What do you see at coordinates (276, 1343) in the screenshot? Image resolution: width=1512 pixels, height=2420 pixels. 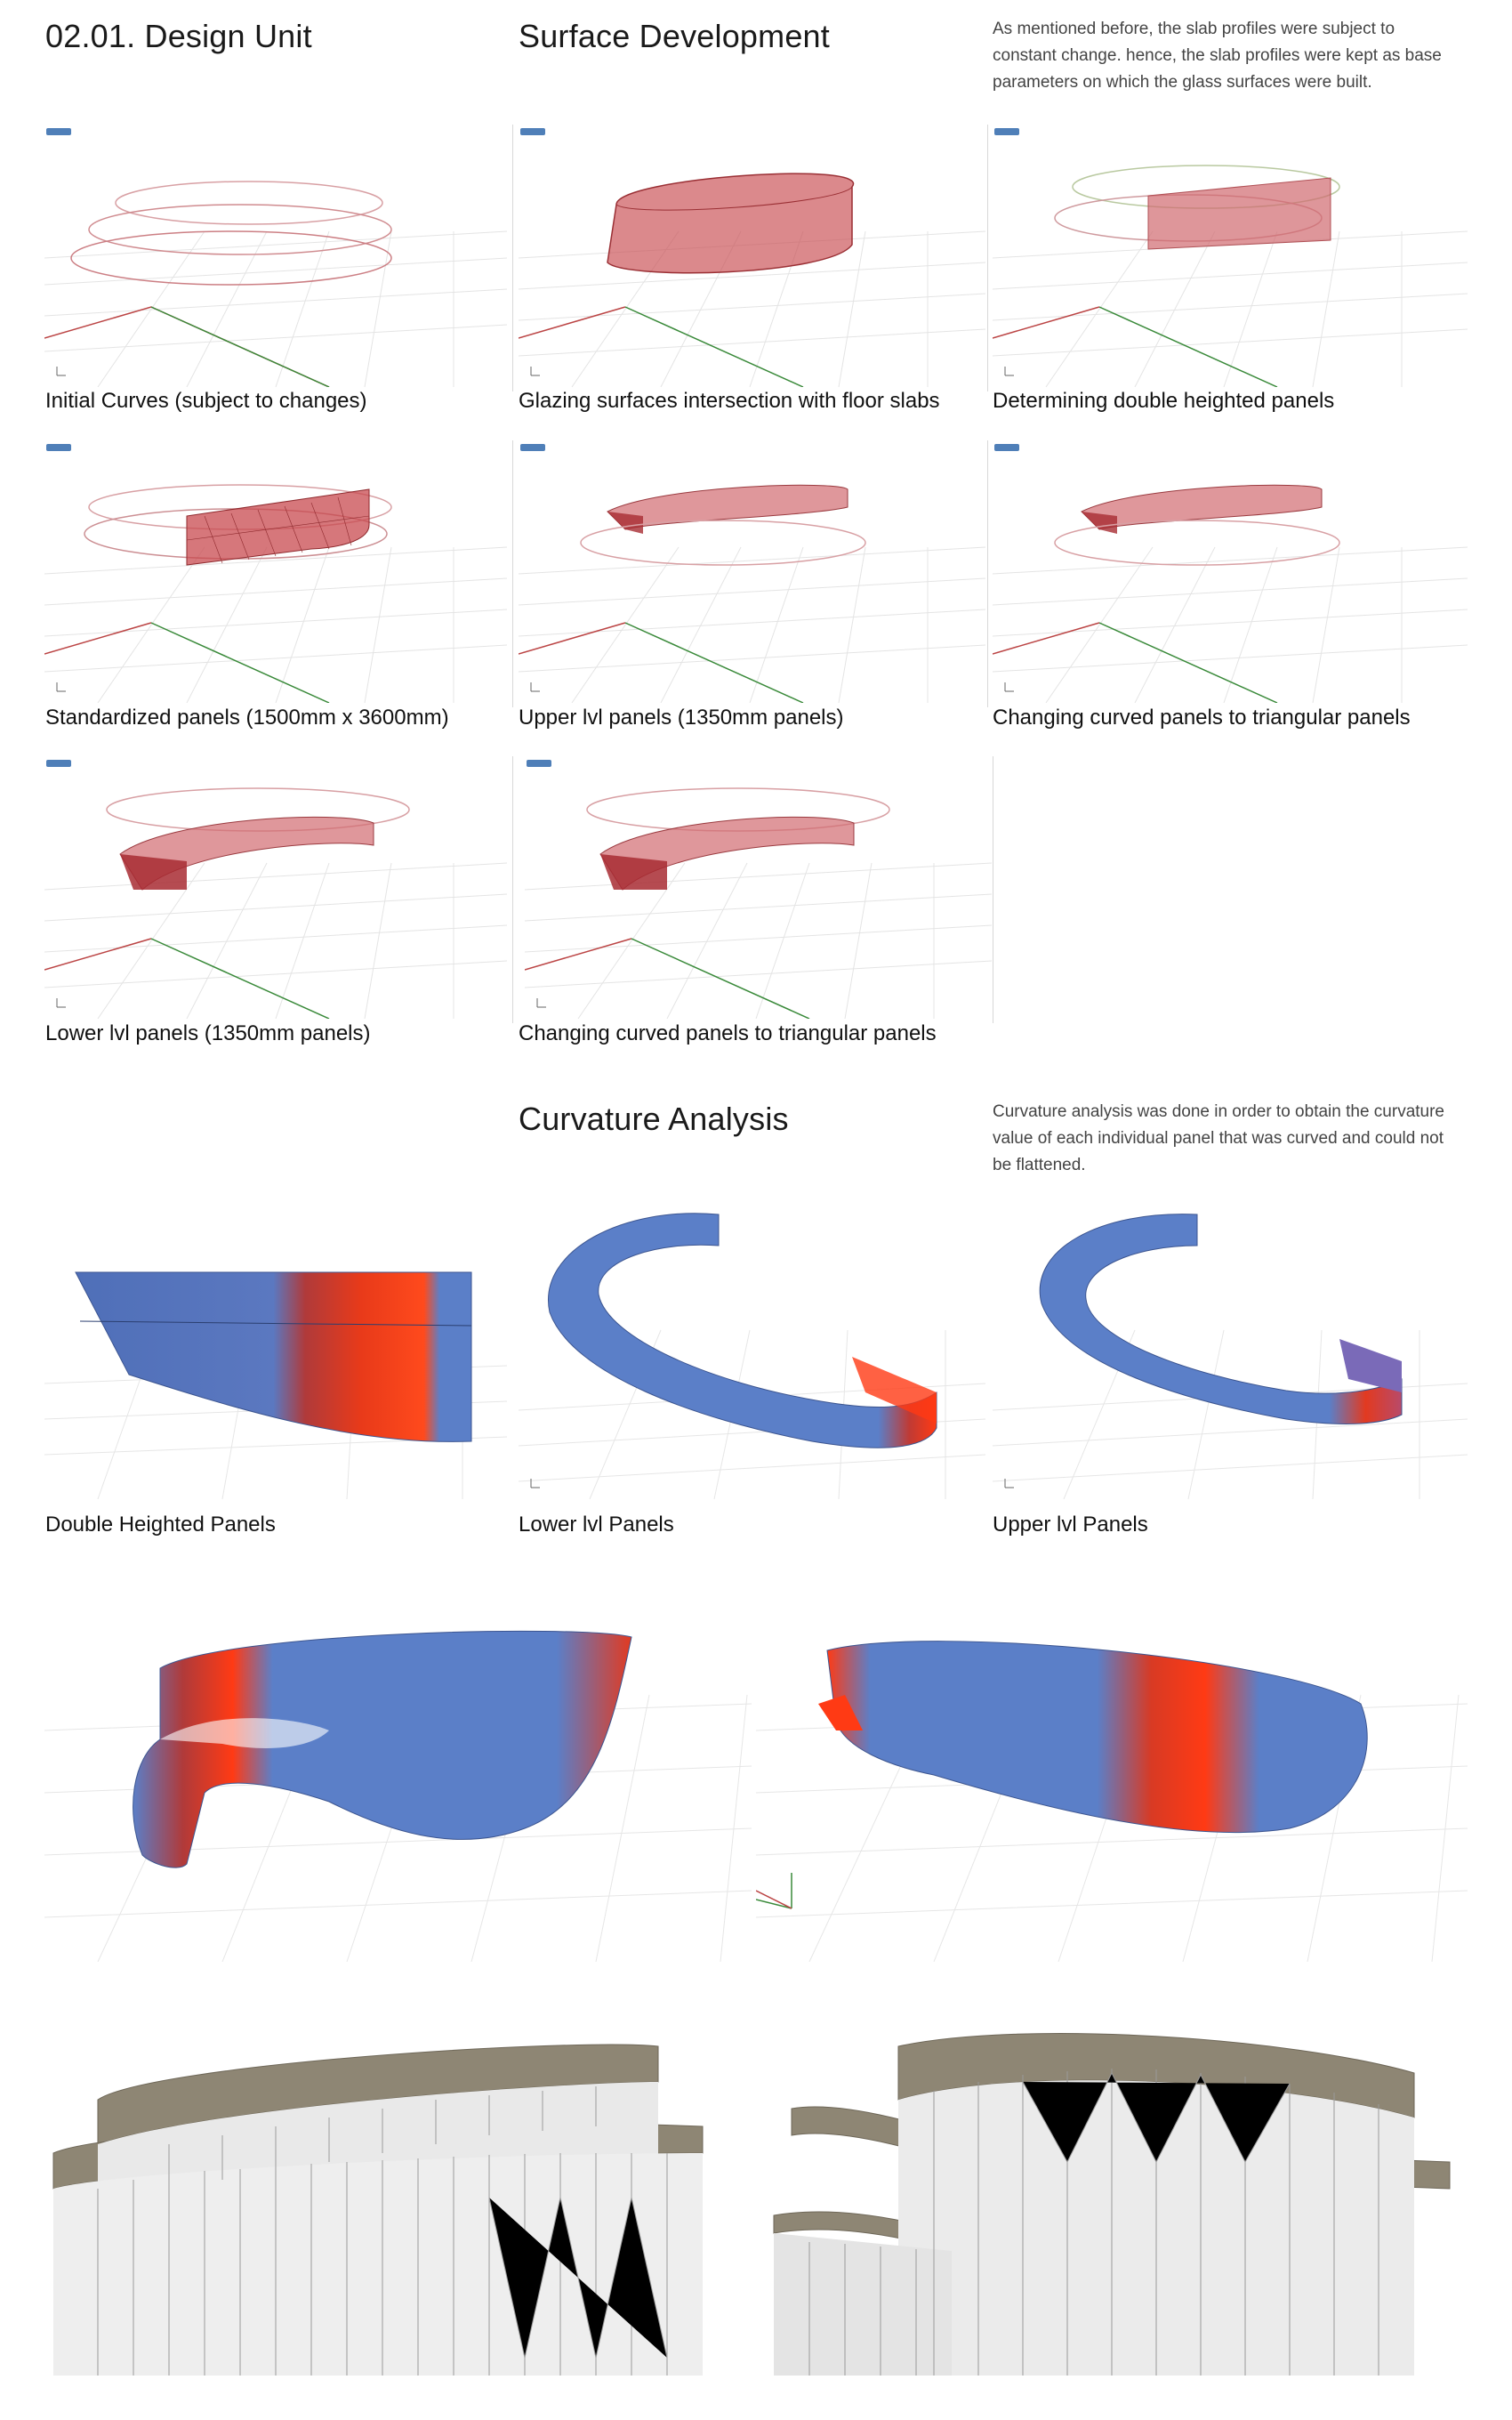 I see `curvature-double-heighted` at bounding box center [276, 1343].